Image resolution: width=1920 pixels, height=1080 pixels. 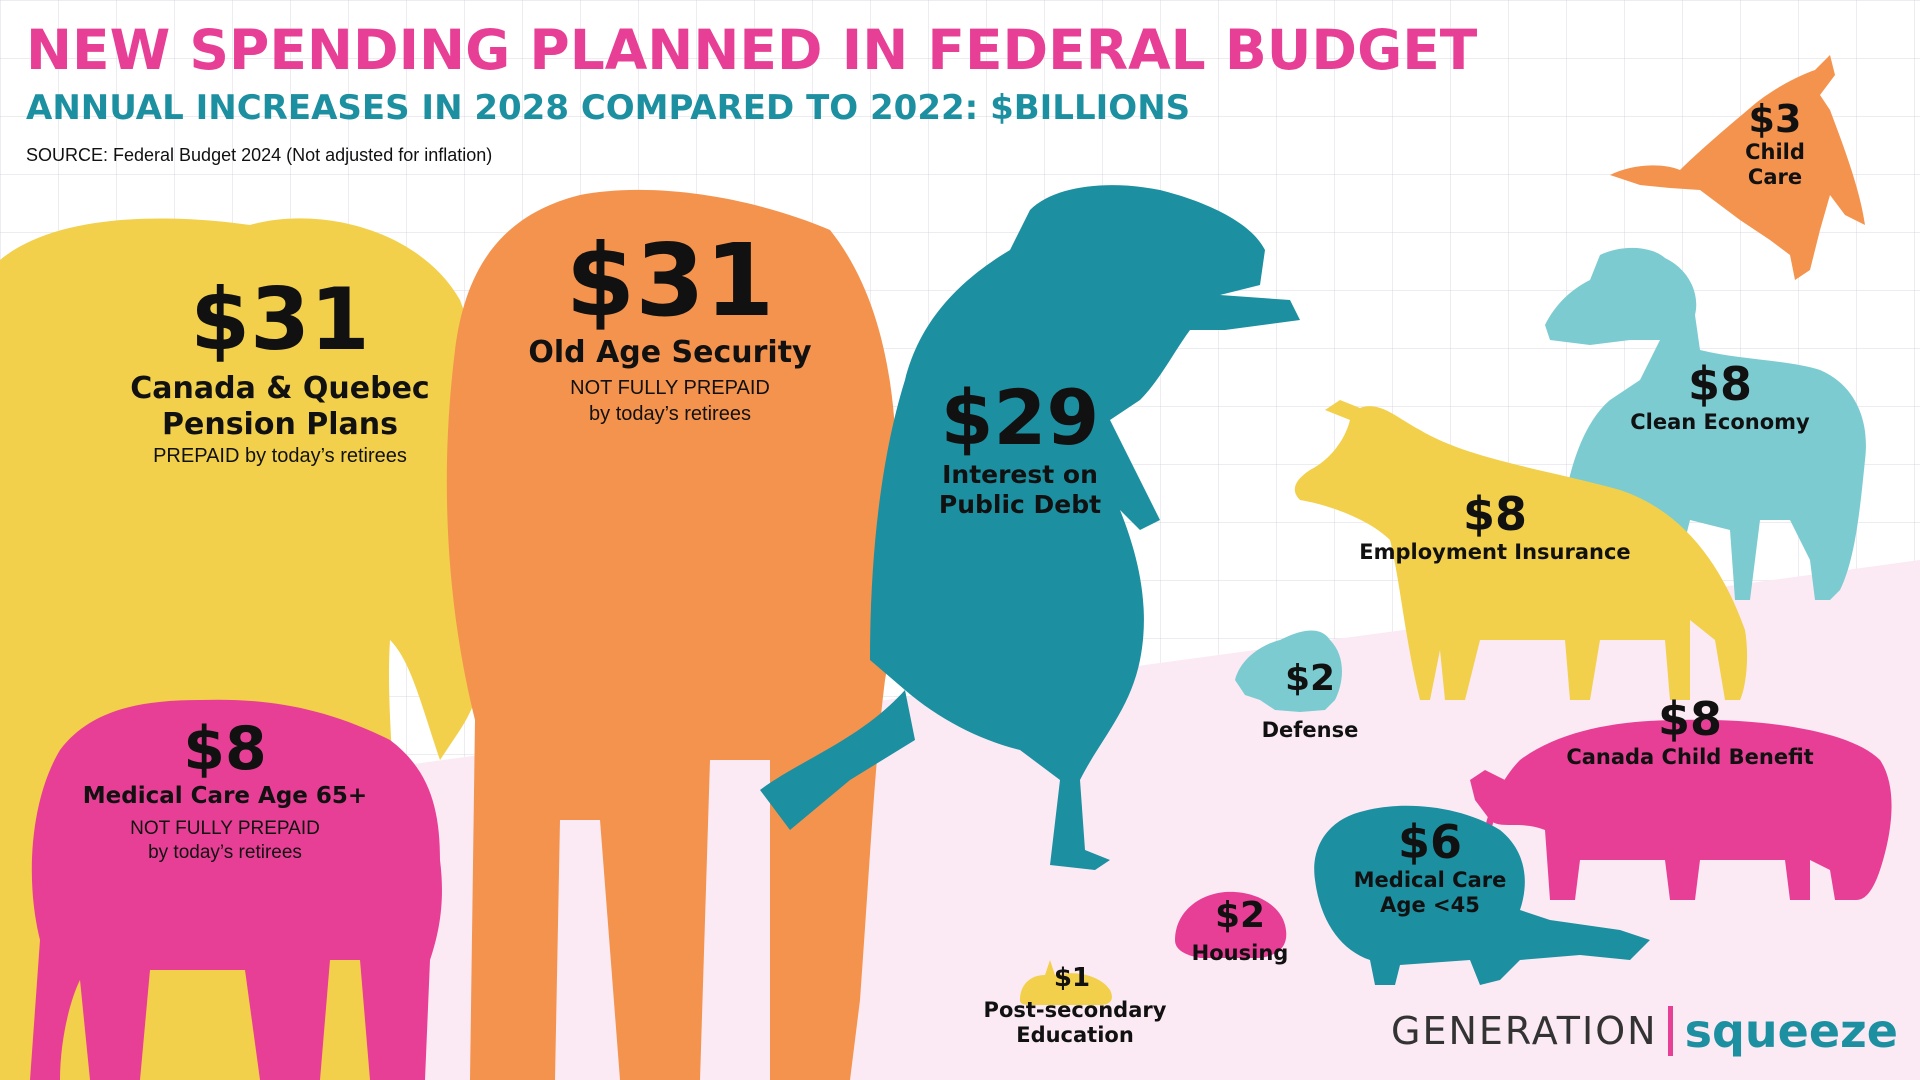 What do you see at coordinates (1072, 978) in the screenshot?
I see `value-label: $1` at bounding box center [1072, 978].